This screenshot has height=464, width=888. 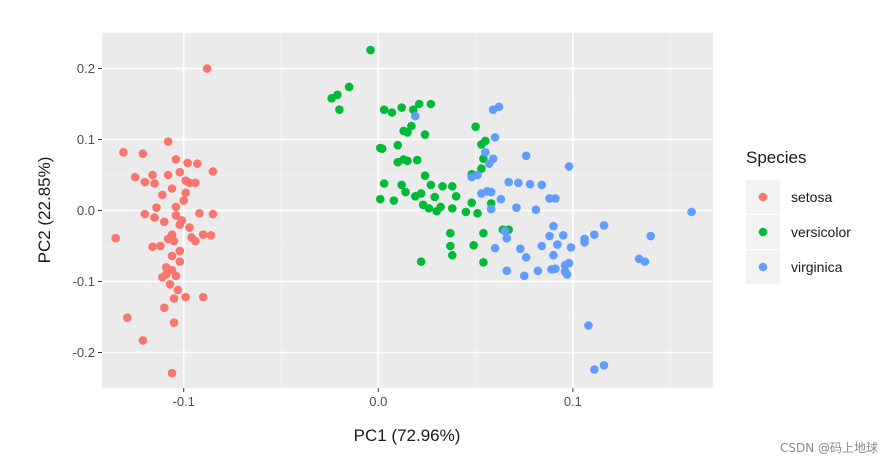 What do you see at coordinates (811, 197) in the screenshot?
I see `legend-label-setosa: setosa` at bounding box center [811, 197].